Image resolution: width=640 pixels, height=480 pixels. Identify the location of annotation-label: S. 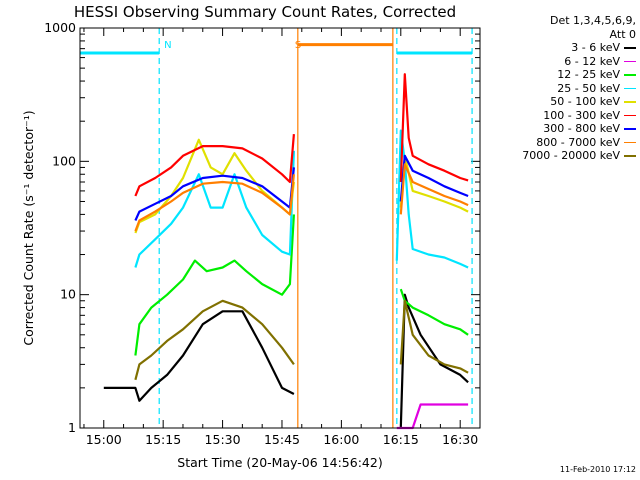
(298, 45).